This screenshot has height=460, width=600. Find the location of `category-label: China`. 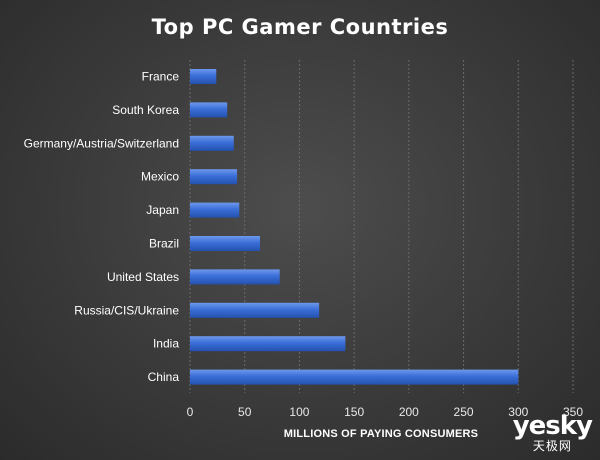

category-label: China is located at coordinates (164, 377).